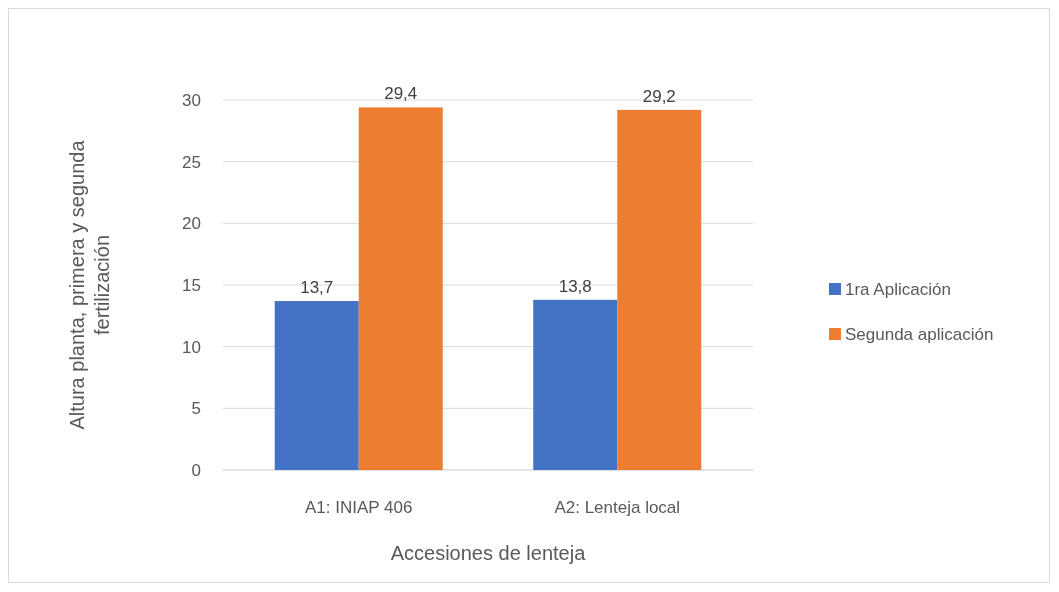 The width and height of the screenshot is (1059, 592). I want to click on data-label: 29,4, so click(401, 94).